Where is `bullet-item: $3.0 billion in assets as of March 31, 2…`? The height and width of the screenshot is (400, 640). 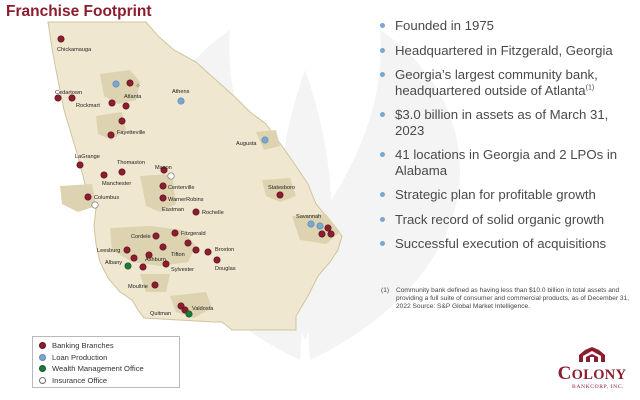 bullet-item: $3.0 billion in assets as of March 31, 2… is located at coordinates (507, 122).